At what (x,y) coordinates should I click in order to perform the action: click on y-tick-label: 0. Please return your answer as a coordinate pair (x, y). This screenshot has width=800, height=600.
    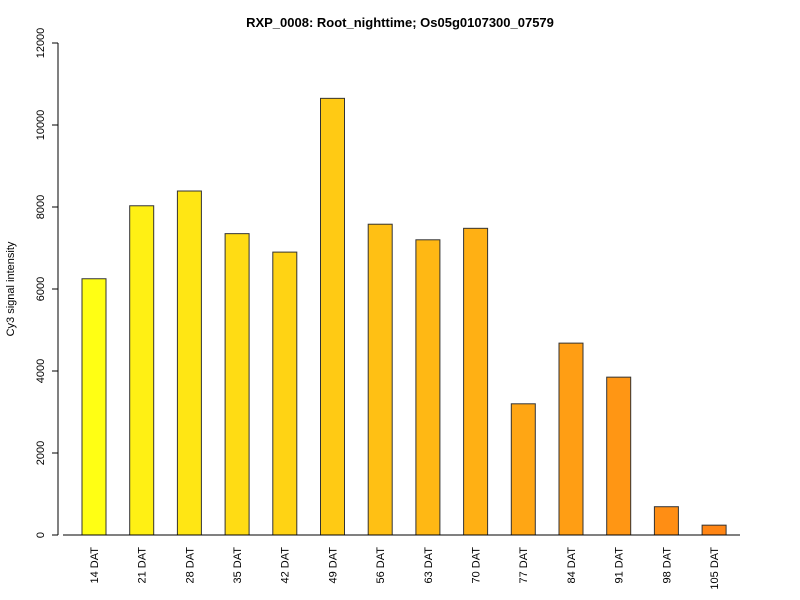
    Looking at the image, I should click on (41, 535).